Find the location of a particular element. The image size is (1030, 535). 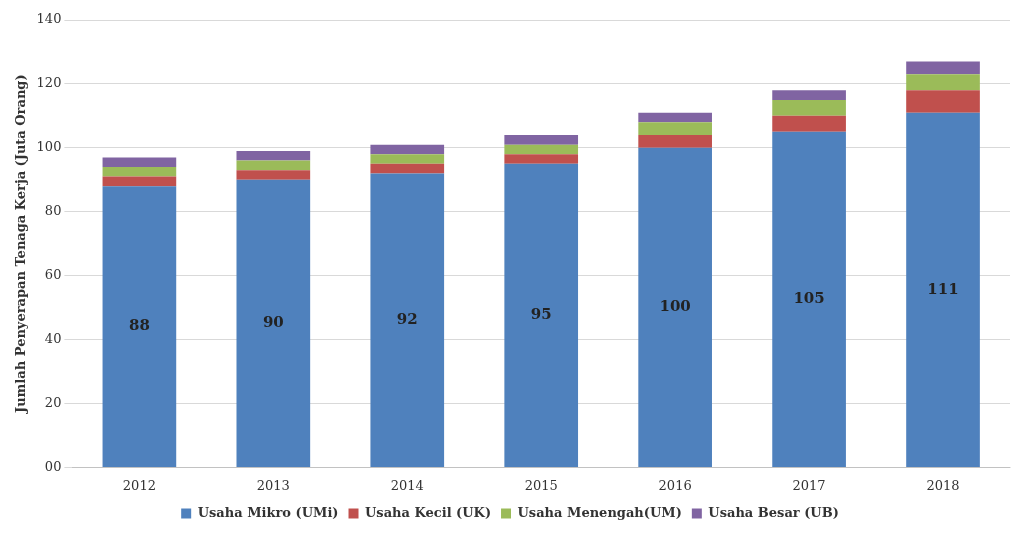

y-tick-label: 00 is located at coordinates (53, 466).